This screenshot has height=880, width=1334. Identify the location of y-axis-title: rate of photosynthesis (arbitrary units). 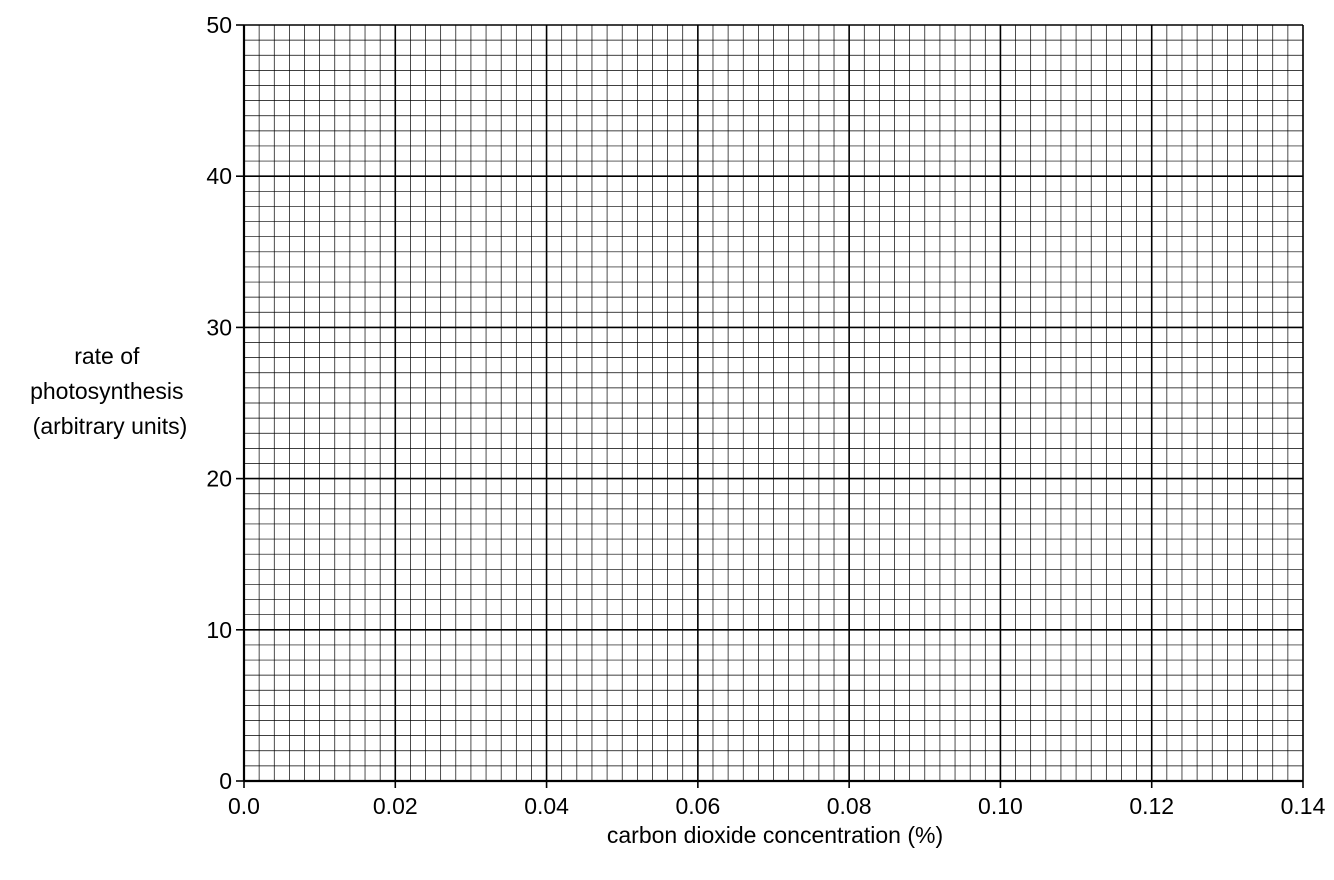
(110, 391).